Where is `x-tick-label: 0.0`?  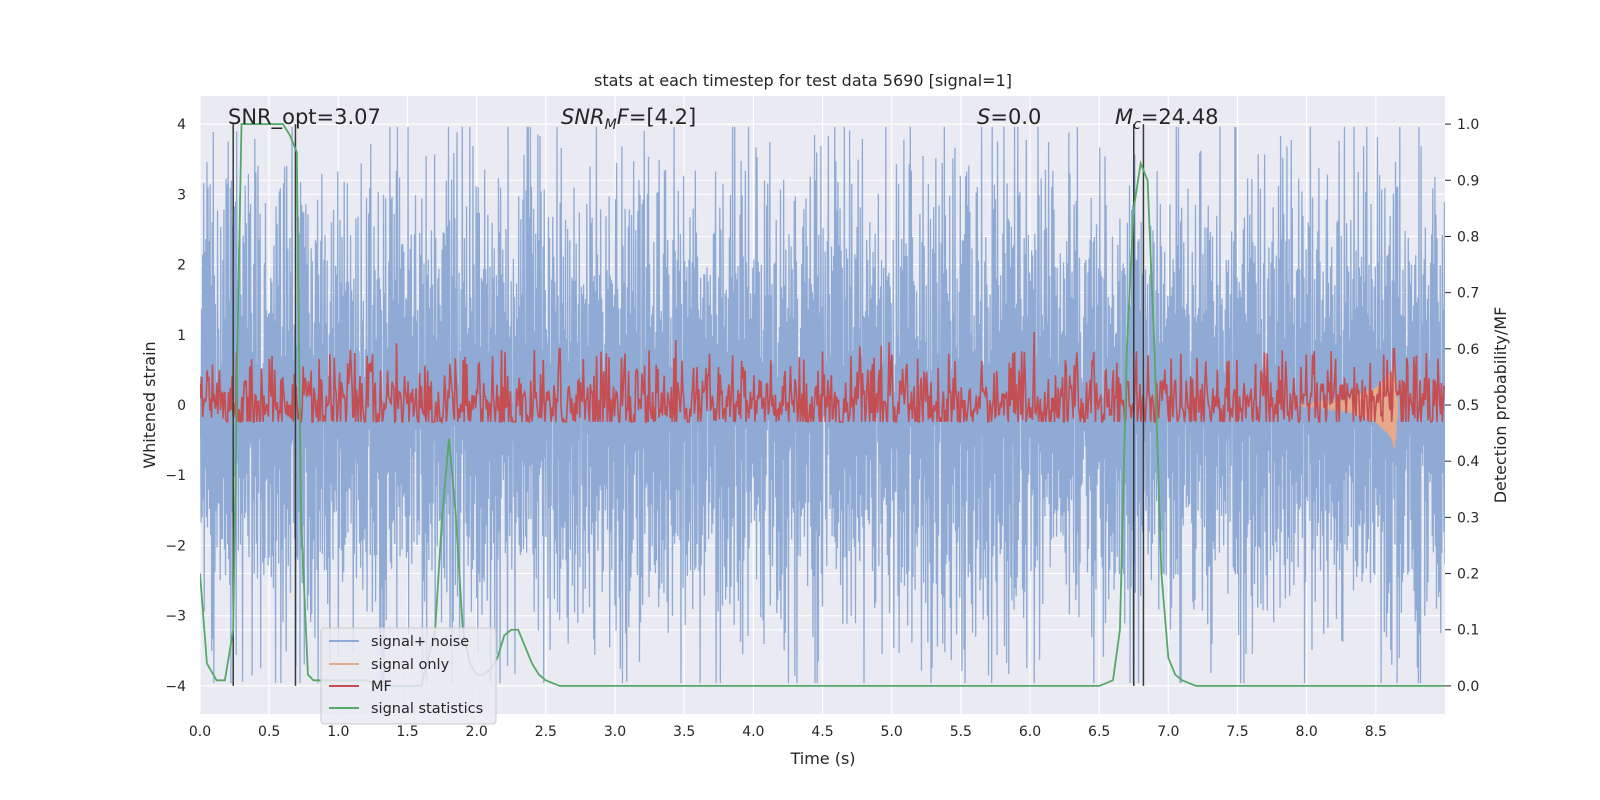 x-tick-label: 0.0 is located at coordinates (200, 732).